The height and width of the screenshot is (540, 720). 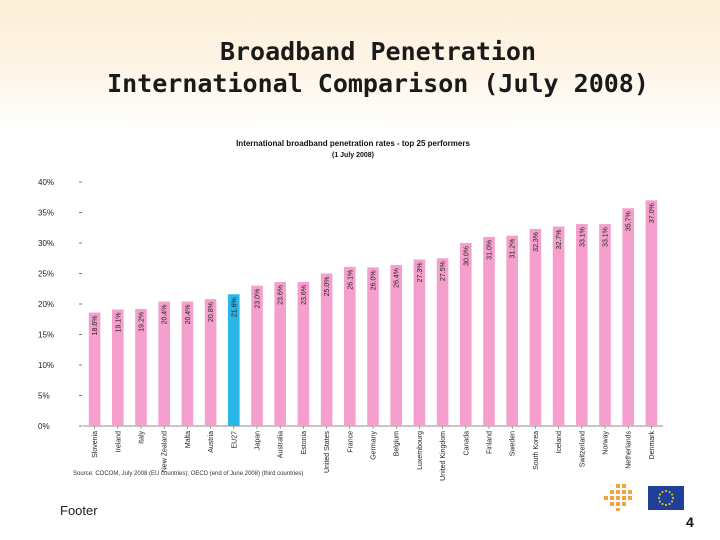 What do you see at coordinates (350, 280) in the screenshot?
I see `bar-data-label: 26.1%` at bounding box center [350, 280].